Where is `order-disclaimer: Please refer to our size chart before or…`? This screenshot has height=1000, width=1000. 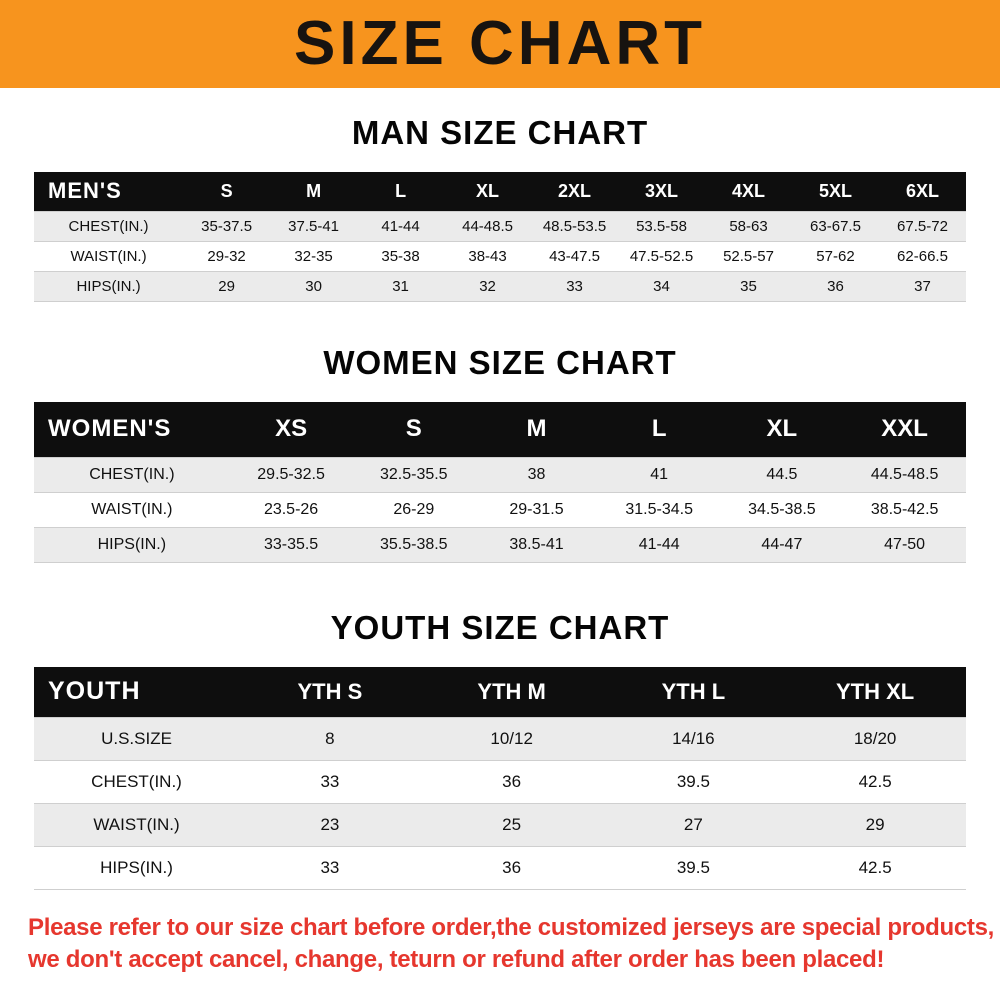 order-disclaimer: Please refer to our size chart before or… is located at coordinates (511, 944).